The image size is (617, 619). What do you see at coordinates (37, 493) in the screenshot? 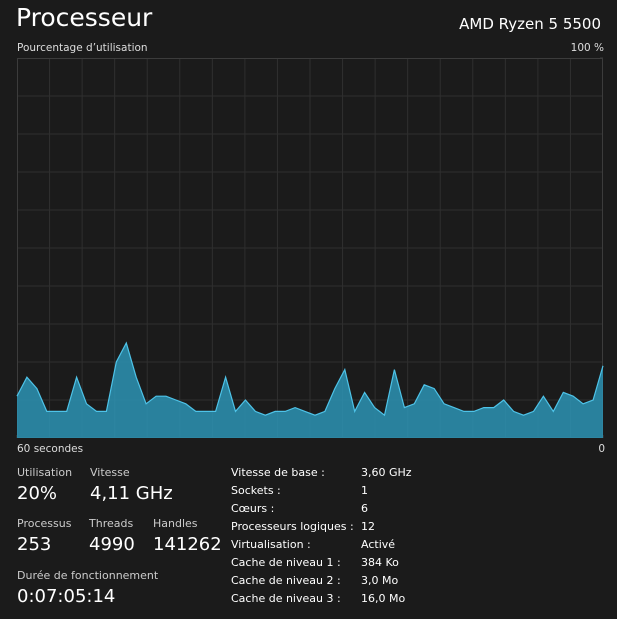
I see `stat-value: 20%` at bounding box center [37, 493].